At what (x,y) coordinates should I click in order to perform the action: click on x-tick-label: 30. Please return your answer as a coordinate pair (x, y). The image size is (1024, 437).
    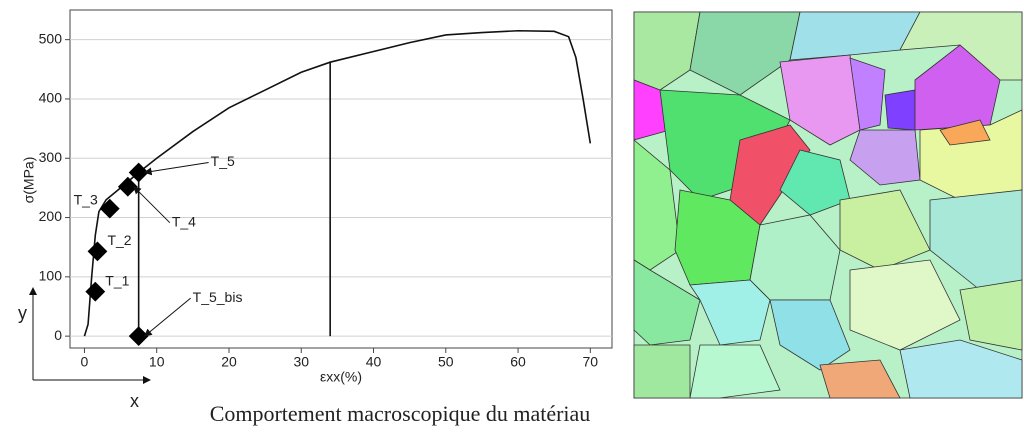
    Looking at the image, I should click on (301, 362).